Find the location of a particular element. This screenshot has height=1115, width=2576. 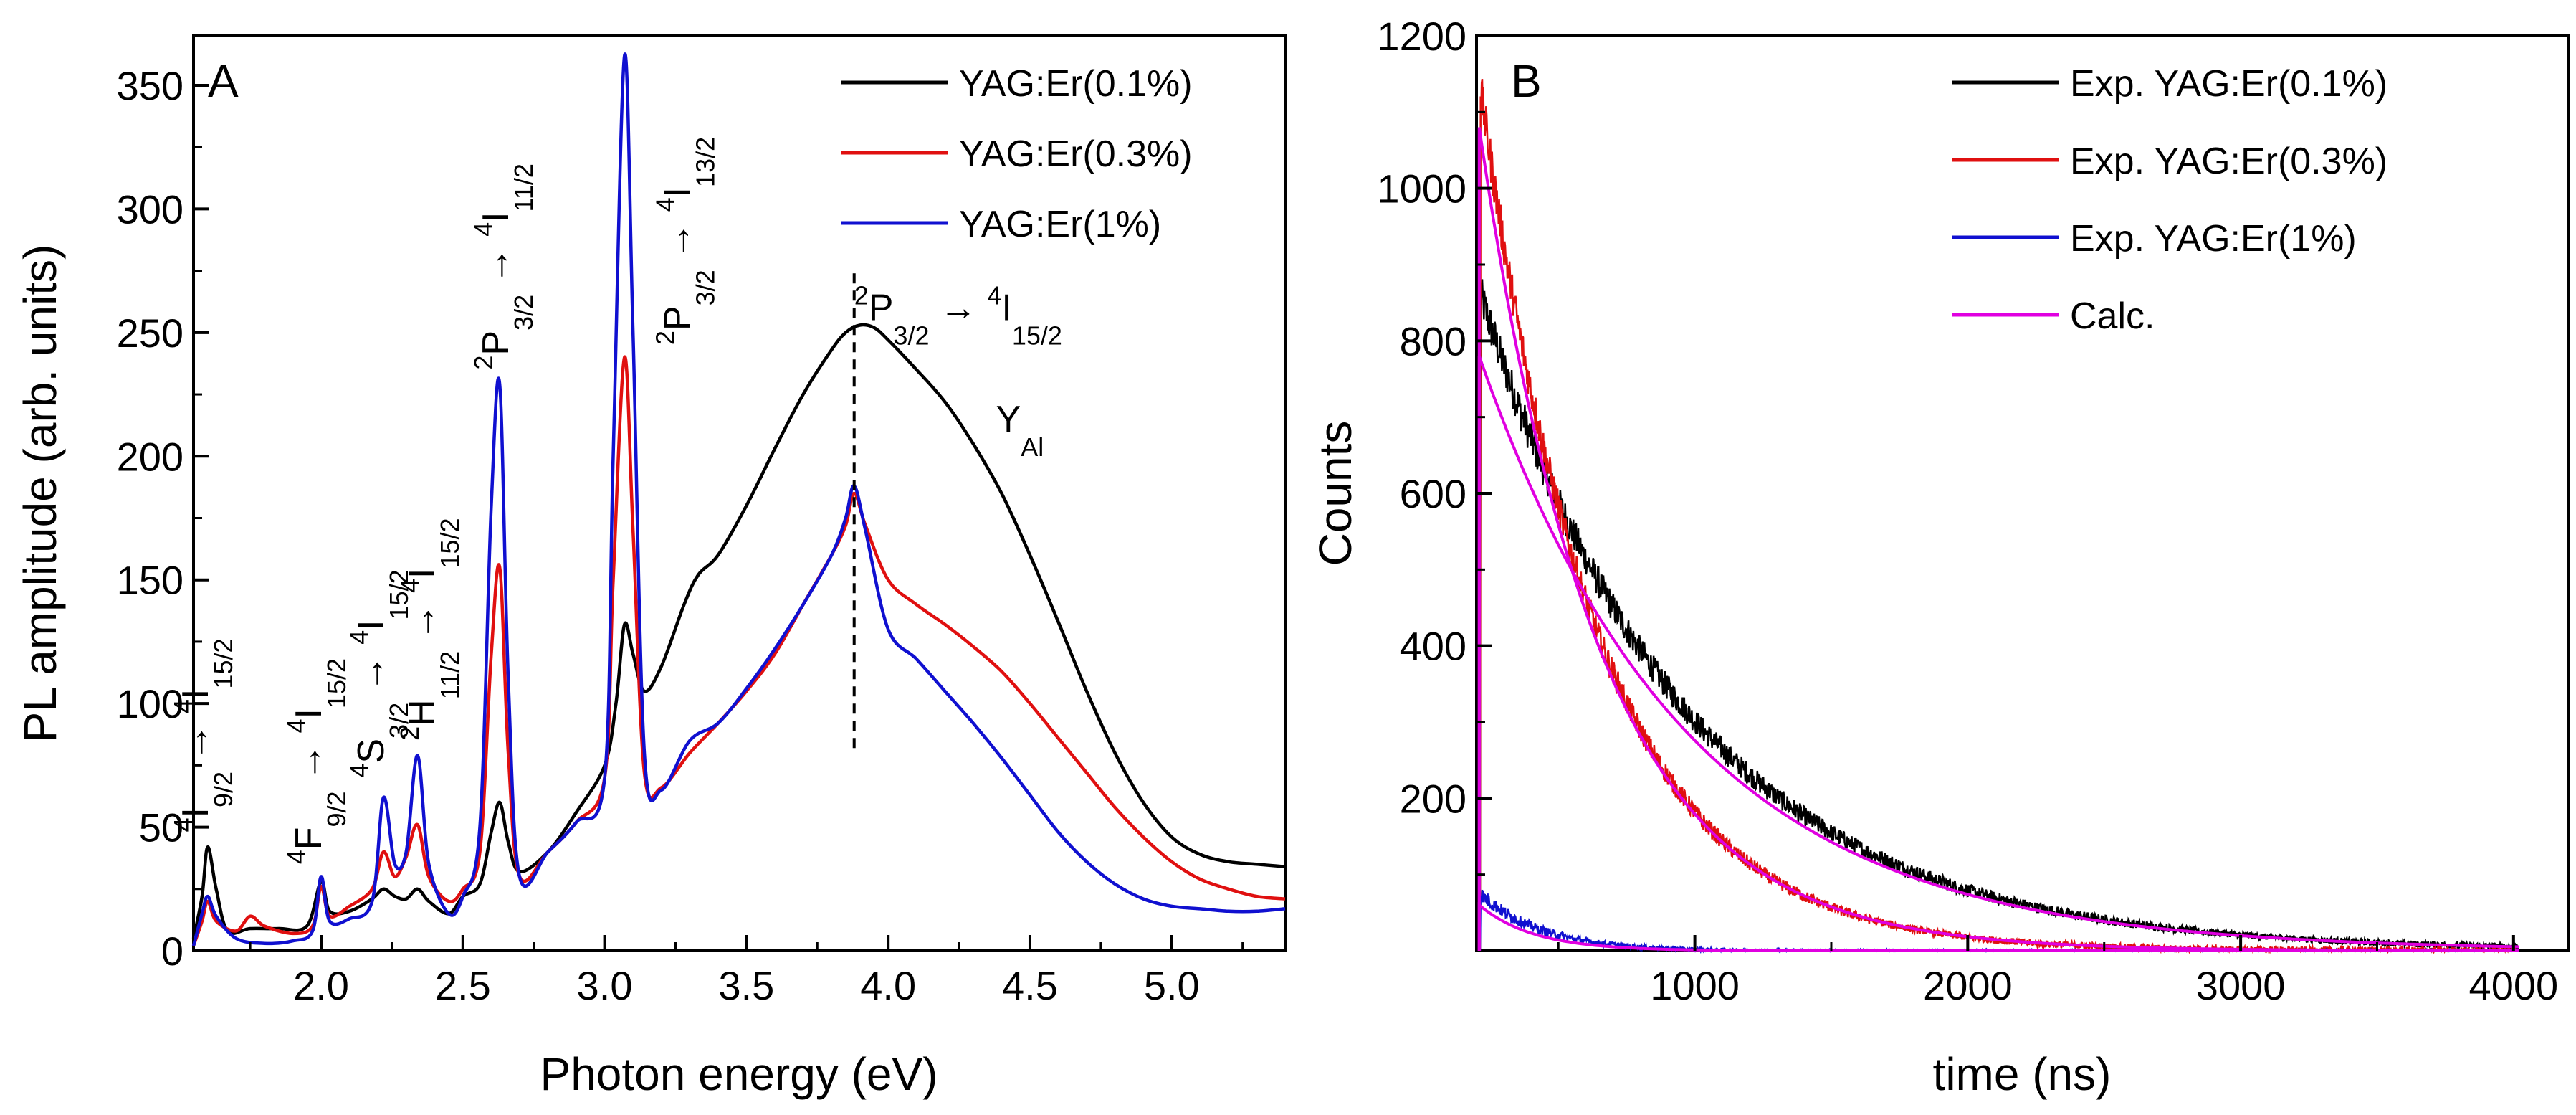

y-tick-label: 150 is located at coordinates (150, 580).